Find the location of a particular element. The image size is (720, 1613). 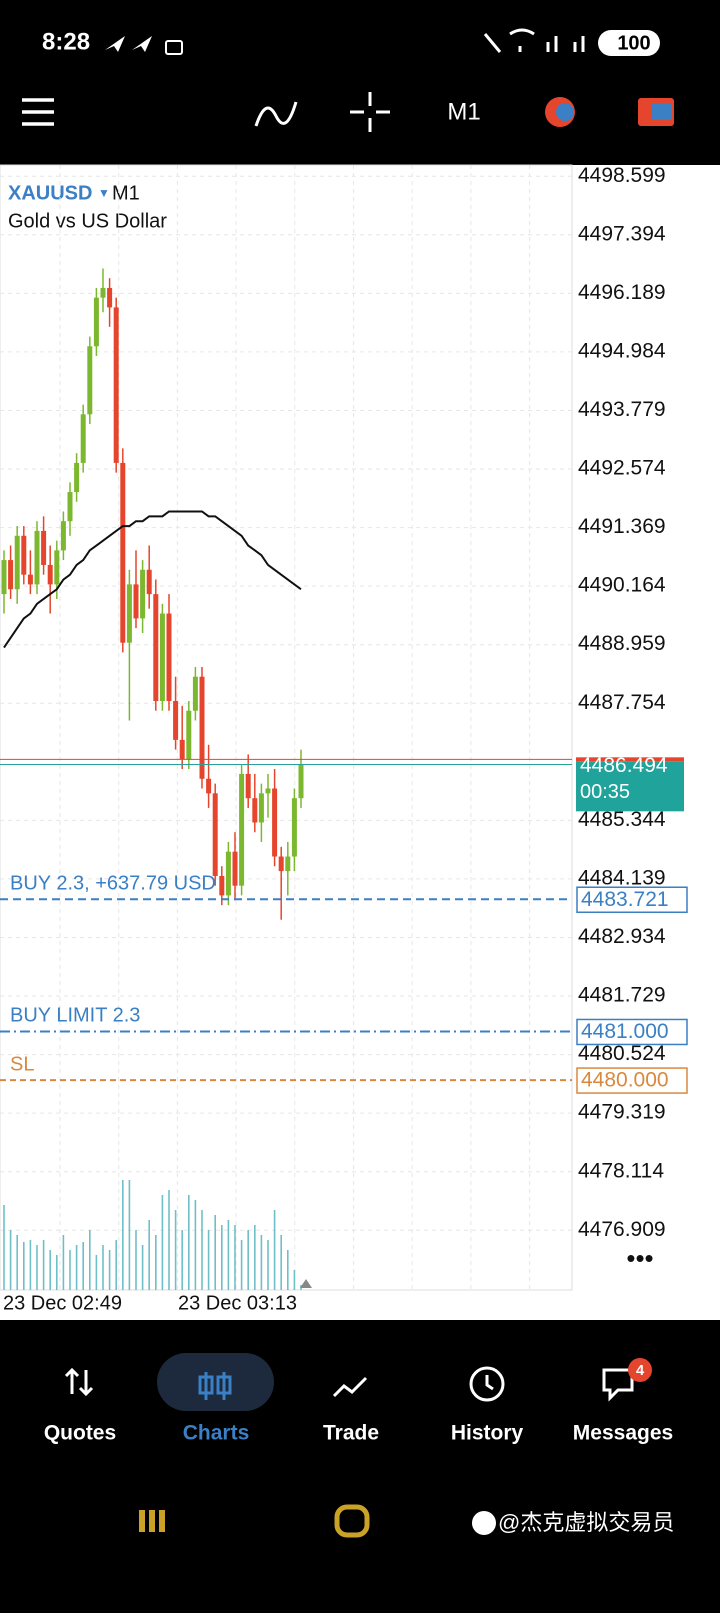

message-badge is located at coordinates (640, 1370).